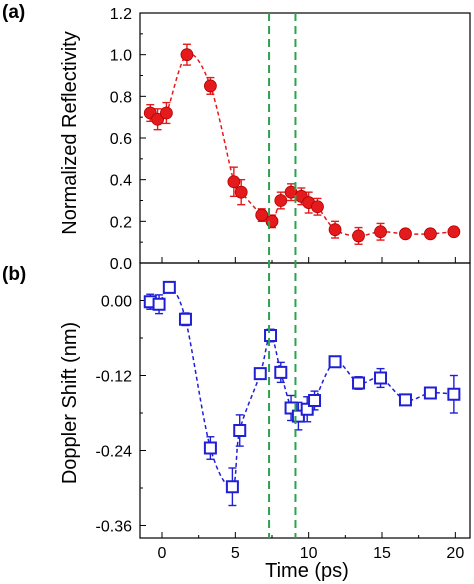 The height and width of the screenshot is (584, 474). Describe the element at coordinates (307, 571) in the screenshot. I see `x-axis-title: Time (ps)` at that location.